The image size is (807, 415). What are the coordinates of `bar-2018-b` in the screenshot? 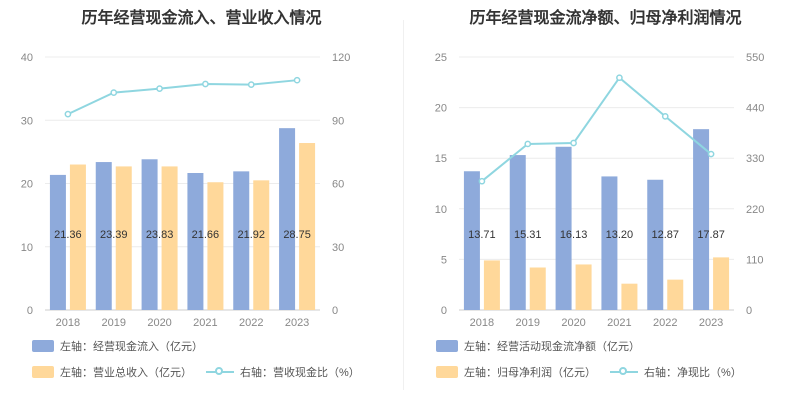 It's located at (77, 237).